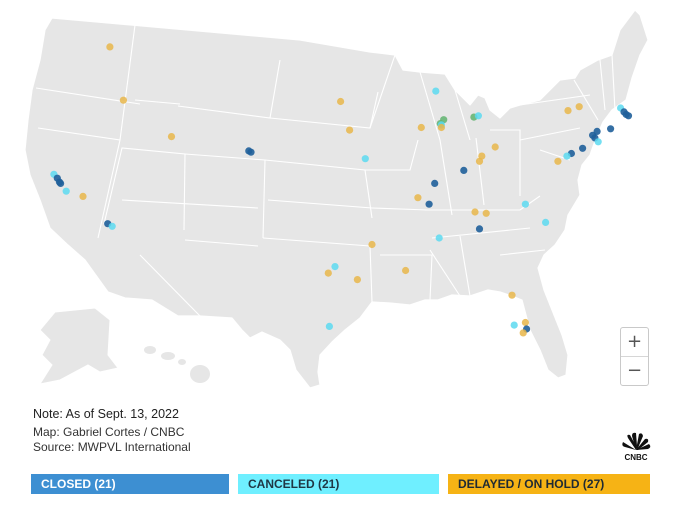 Image resolution: width=678 pixels, height=510 pixels. Describe the element at coordinates (634, 342) in the screenshot. I see `zoom-in-button: +` at that location.